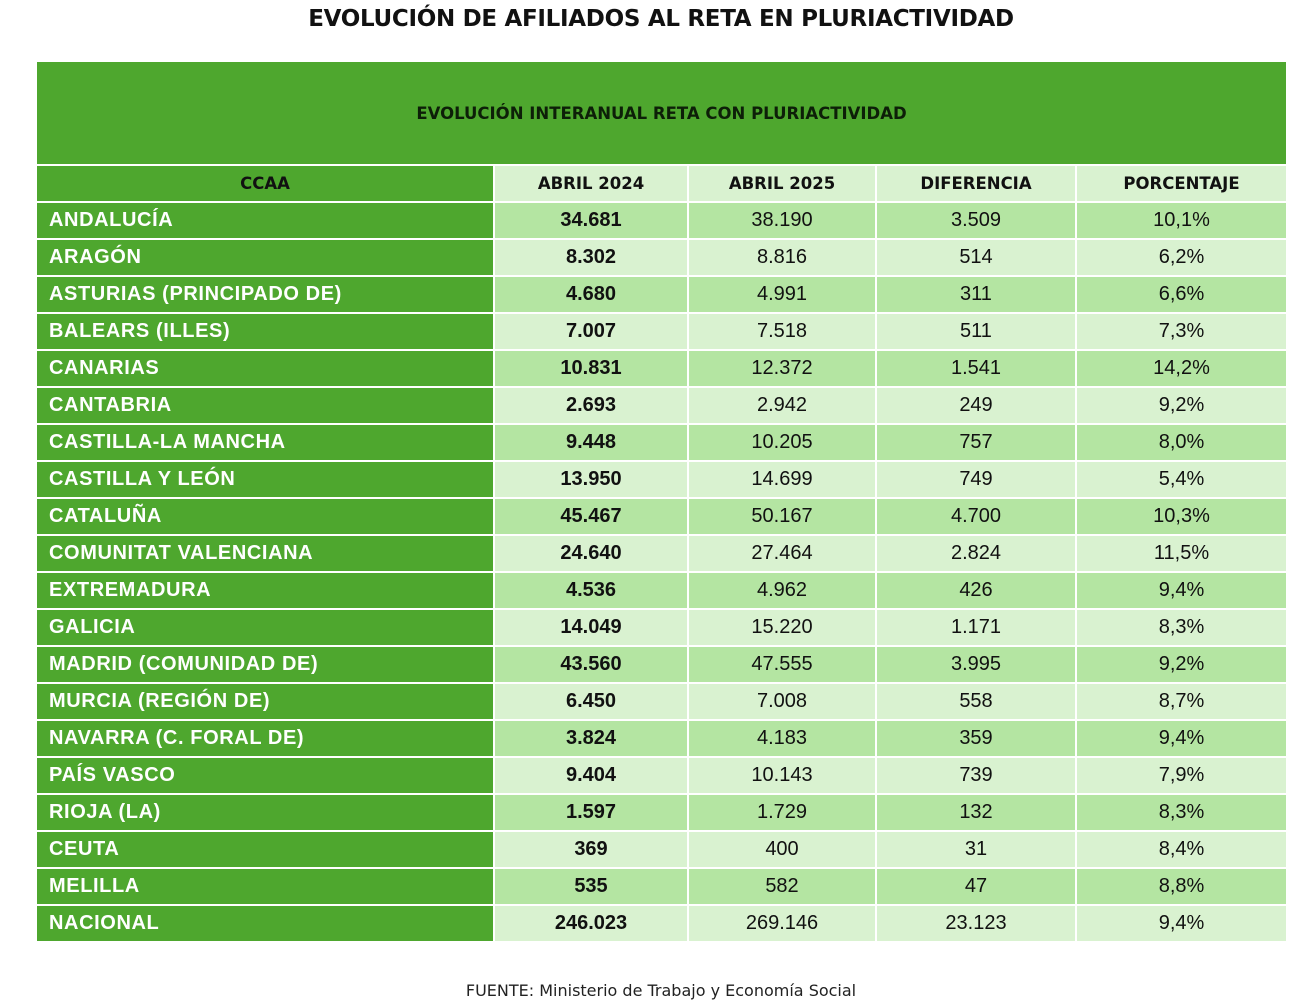  Describe the element at coordinates (782, 775) in the screenshot. I see `cell-abril-2025: 10.143` at that location.